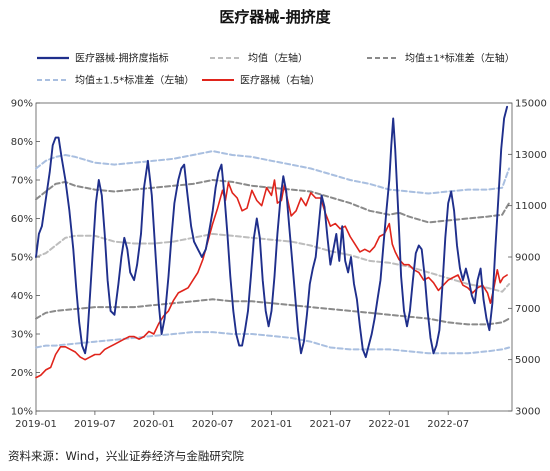 The height and width of the screenshot is (471, 550). Describe the element at coordinates (22, 335) in the screenshot. I see `left-axis-tick-label: 30%` at that location.